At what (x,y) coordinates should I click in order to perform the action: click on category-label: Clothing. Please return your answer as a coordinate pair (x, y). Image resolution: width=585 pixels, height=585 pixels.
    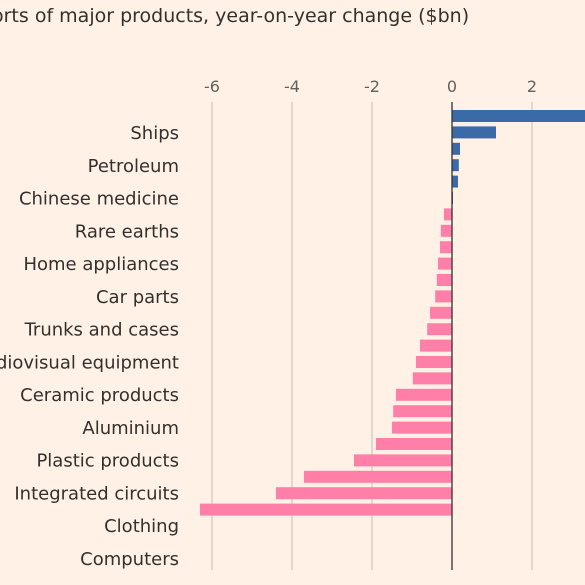
    Looking at the image, I should click on (141, 526).